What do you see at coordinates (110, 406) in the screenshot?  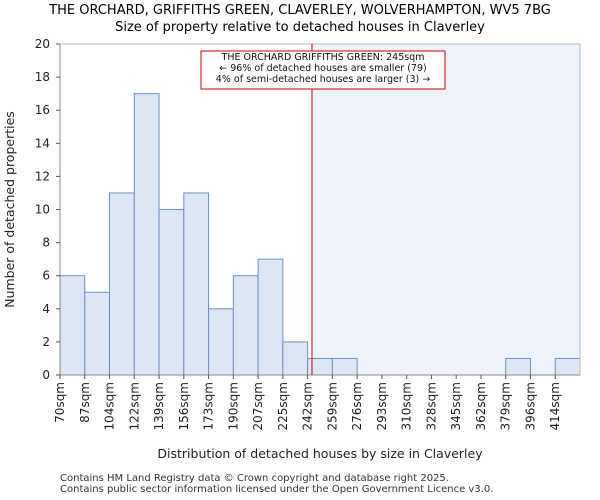 I see `x-tick-label: 104sqm` at bounding box center [110, 406].